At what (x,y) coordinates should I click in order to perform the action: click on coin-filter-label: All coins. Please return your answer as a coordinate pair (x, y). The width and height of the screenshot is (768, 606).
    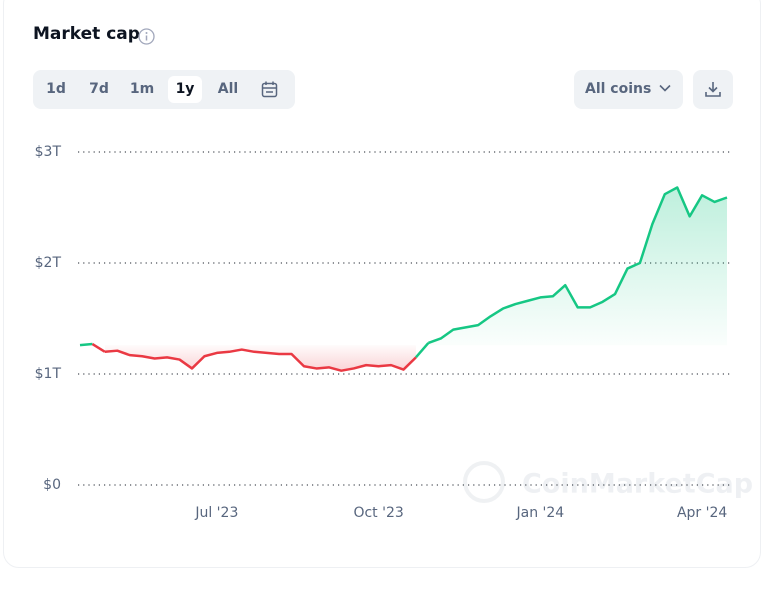
    Looking at the image, I should click on (618, 89).